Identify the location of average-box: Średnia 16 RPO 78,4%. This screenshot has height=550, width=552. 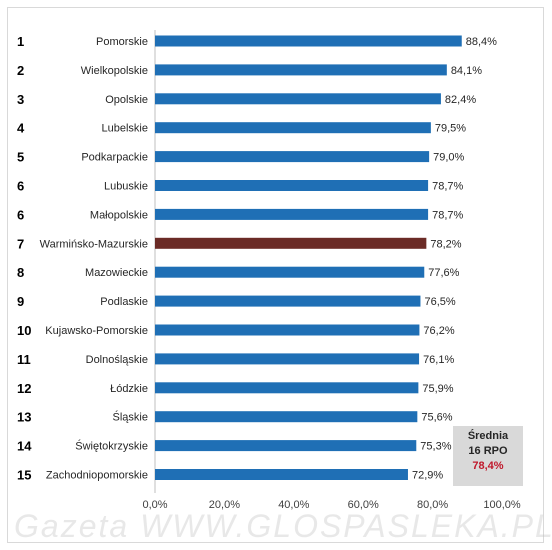
(488, 456).